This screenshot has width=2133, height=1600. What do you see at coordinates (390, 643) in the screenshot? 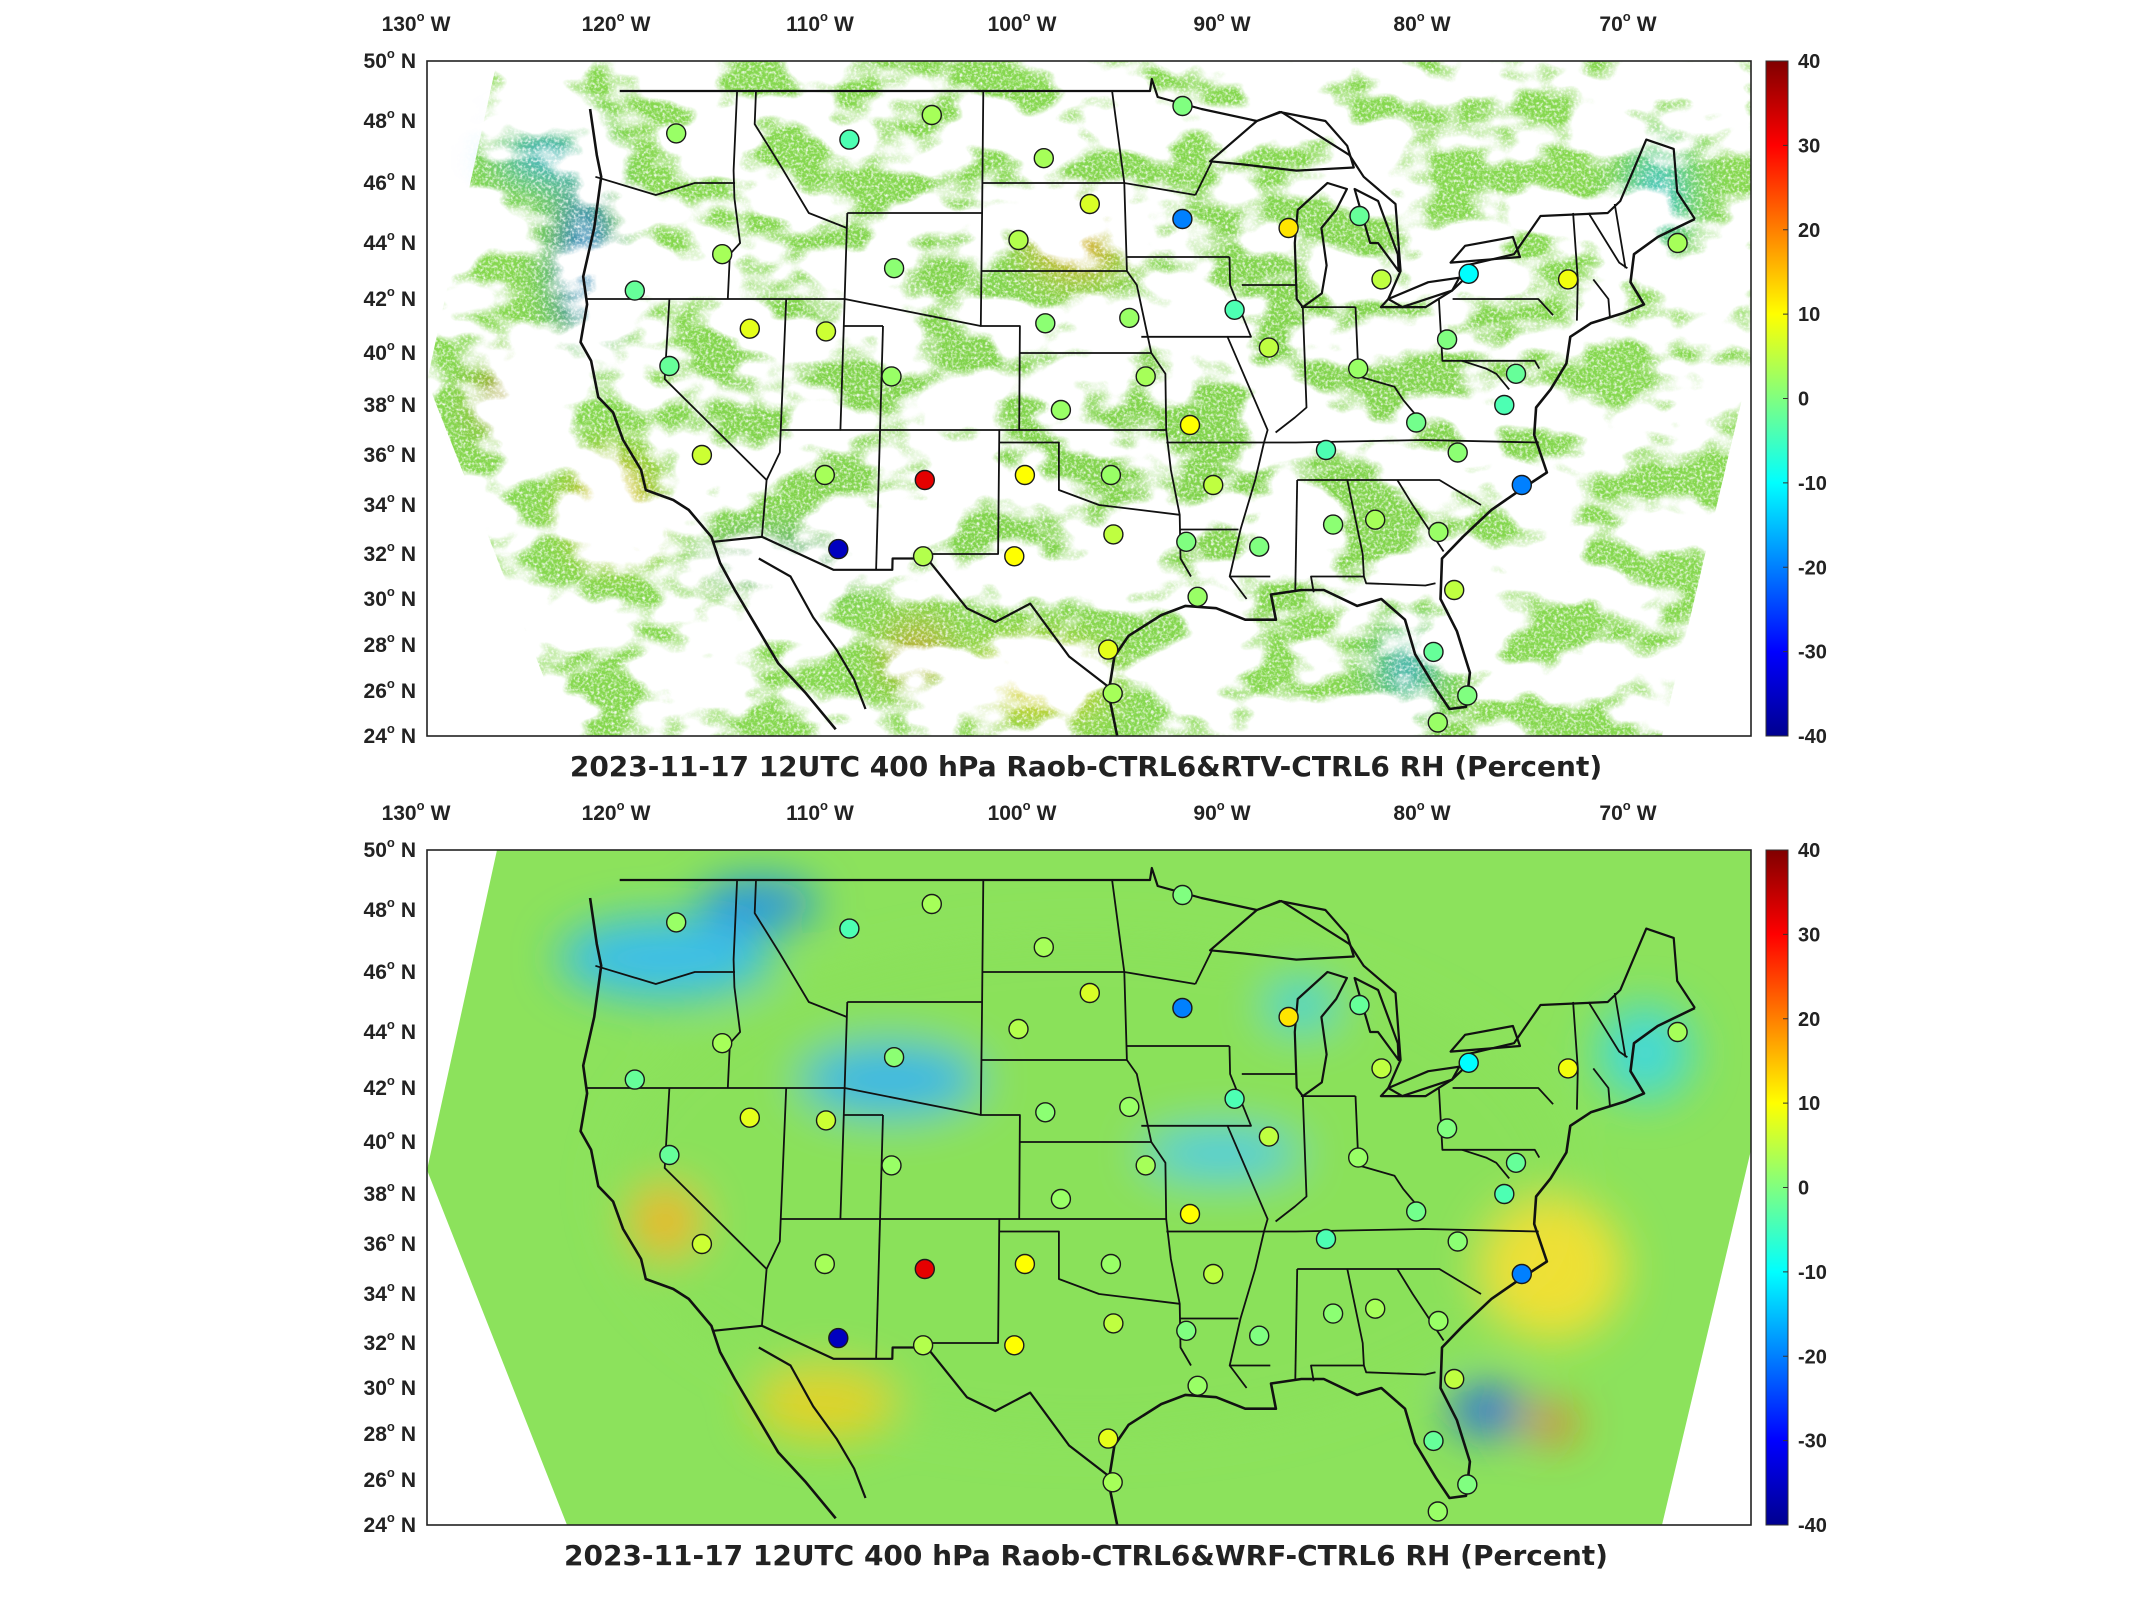
I see `lat-tick-label: 28o N` at bounding box center [390, 643].